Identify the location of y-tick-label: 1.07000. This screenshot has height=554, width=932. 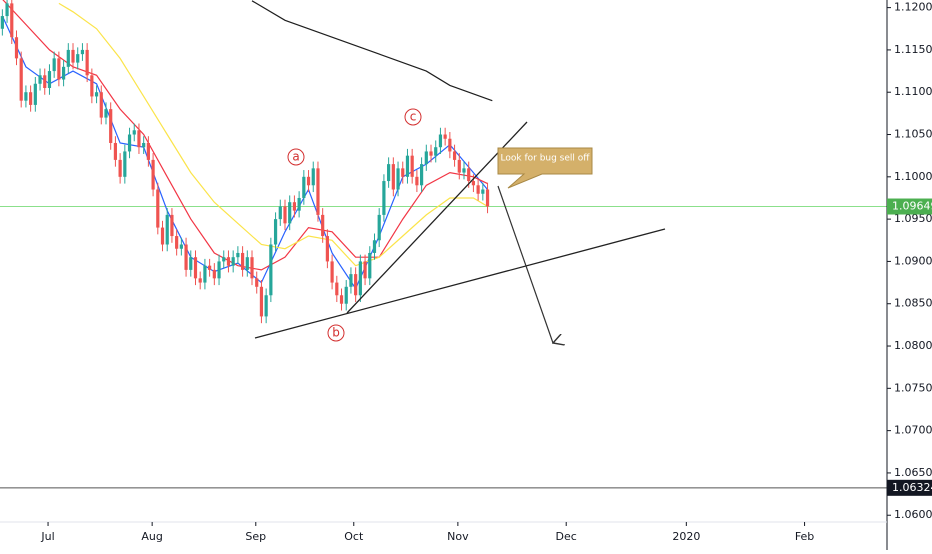
(913, 430).